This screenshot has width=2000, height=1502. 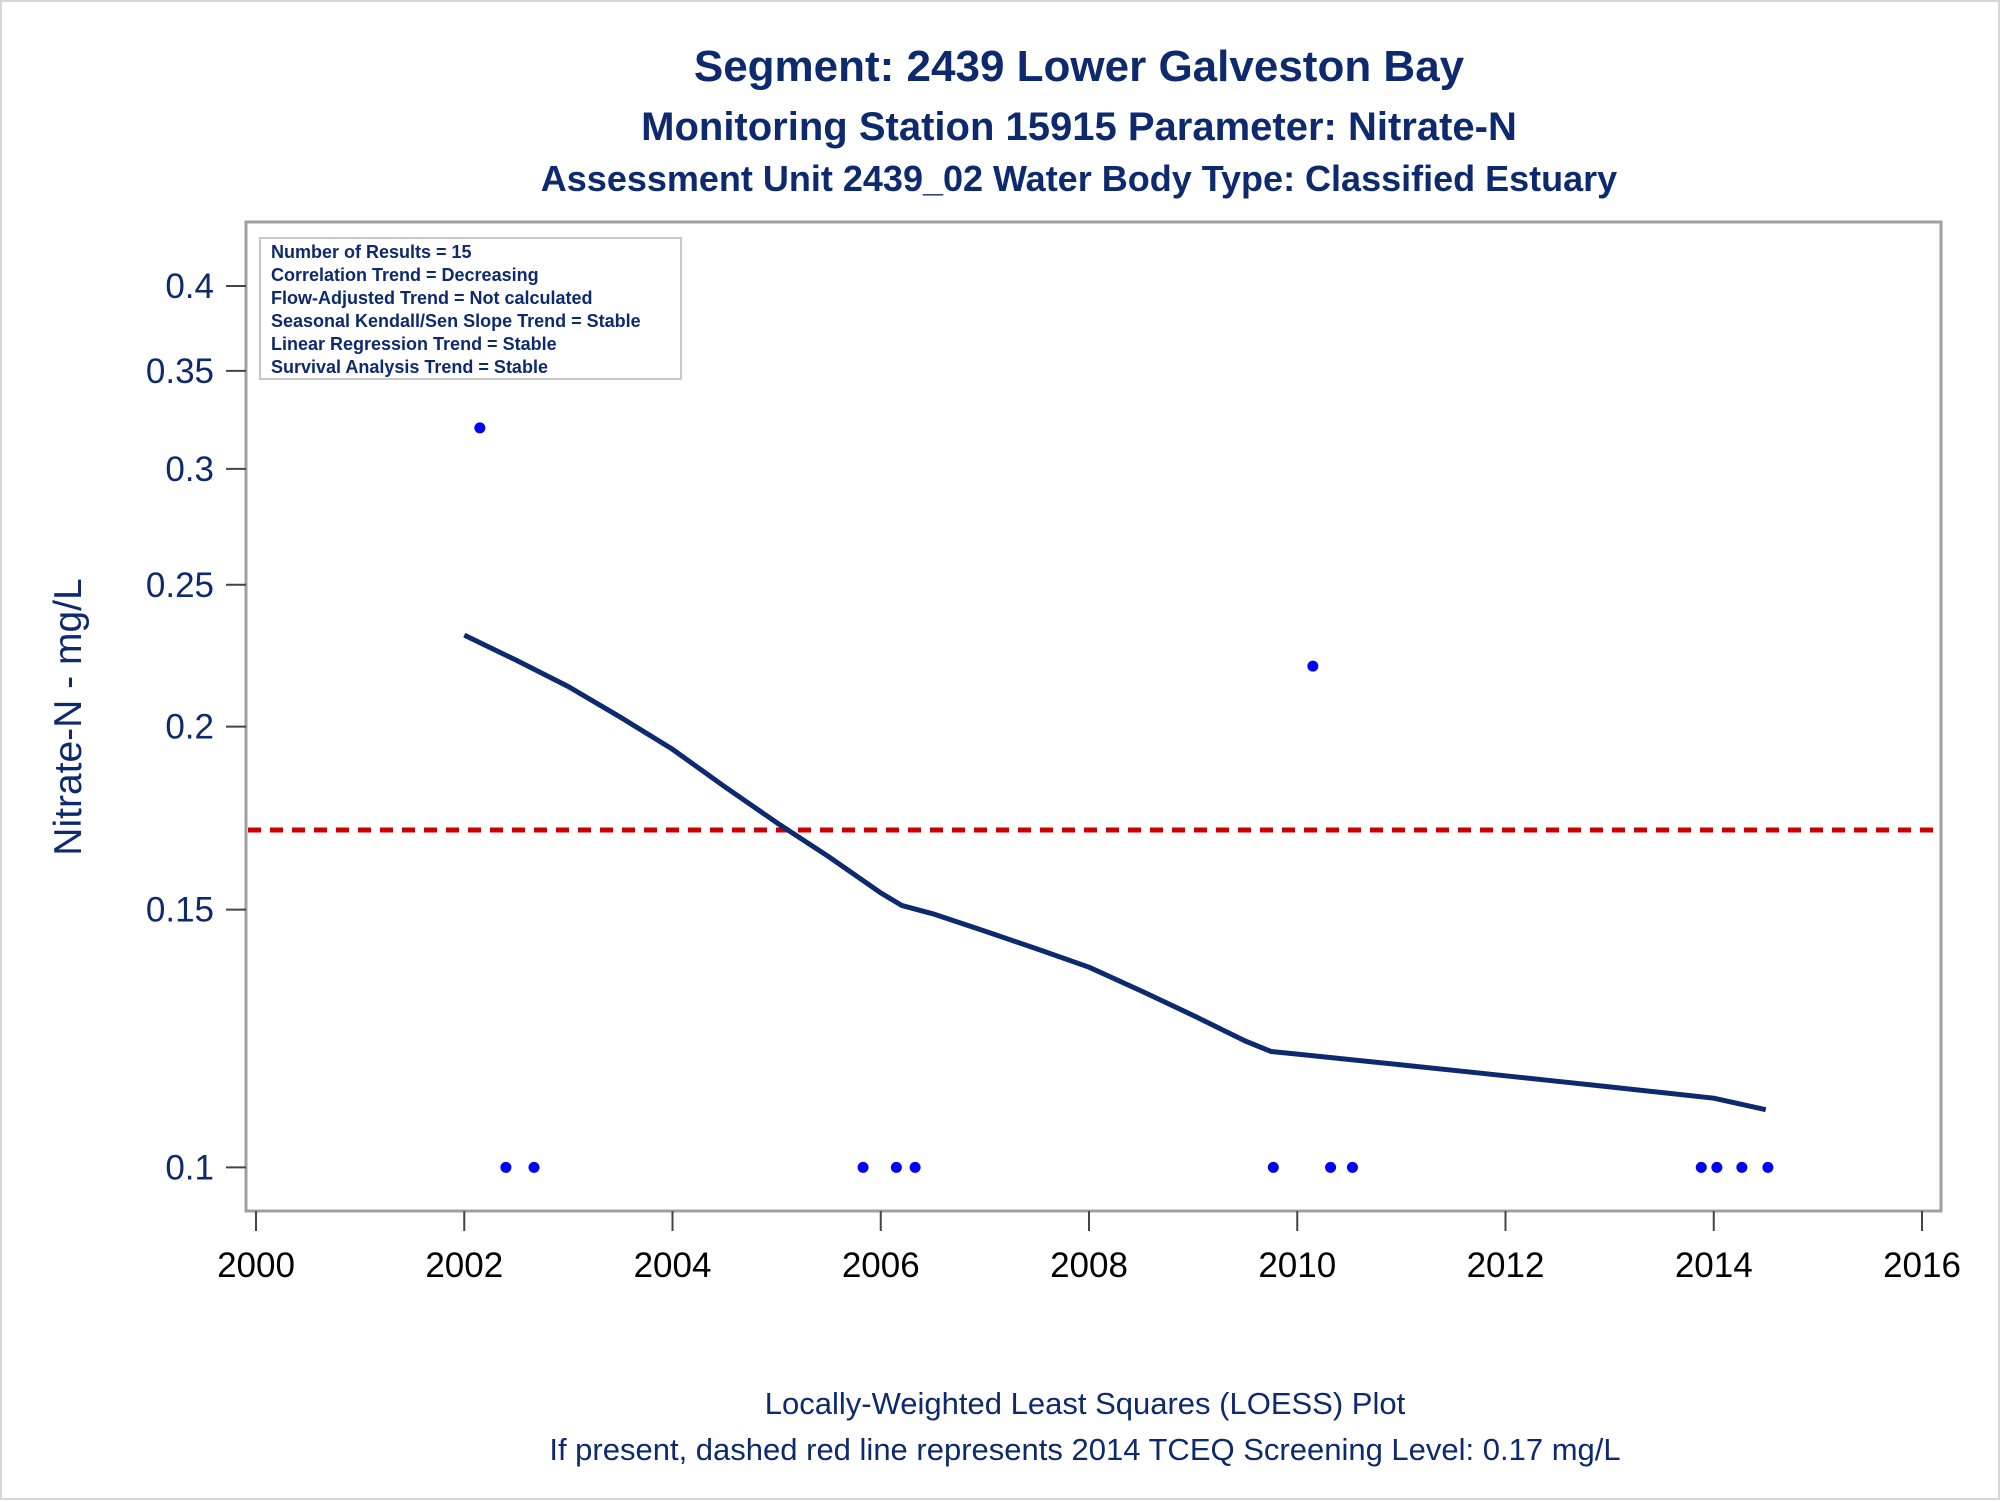 I want to click on y-axis: 0.1 0.15 0.2 0.25 0.3 0.35 0.4, so click(x=196, y=727).